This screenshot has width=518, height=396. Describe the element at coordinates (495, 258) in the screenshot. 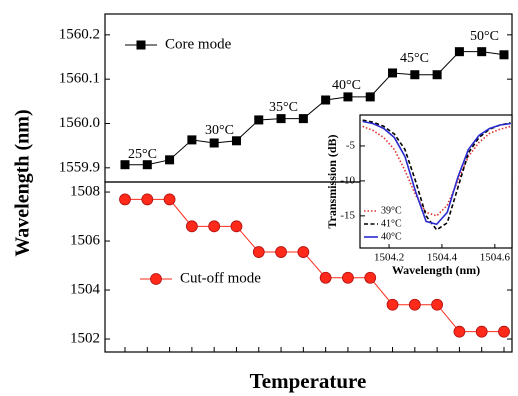

I see `x-tick-label: 1504.6` at that location.